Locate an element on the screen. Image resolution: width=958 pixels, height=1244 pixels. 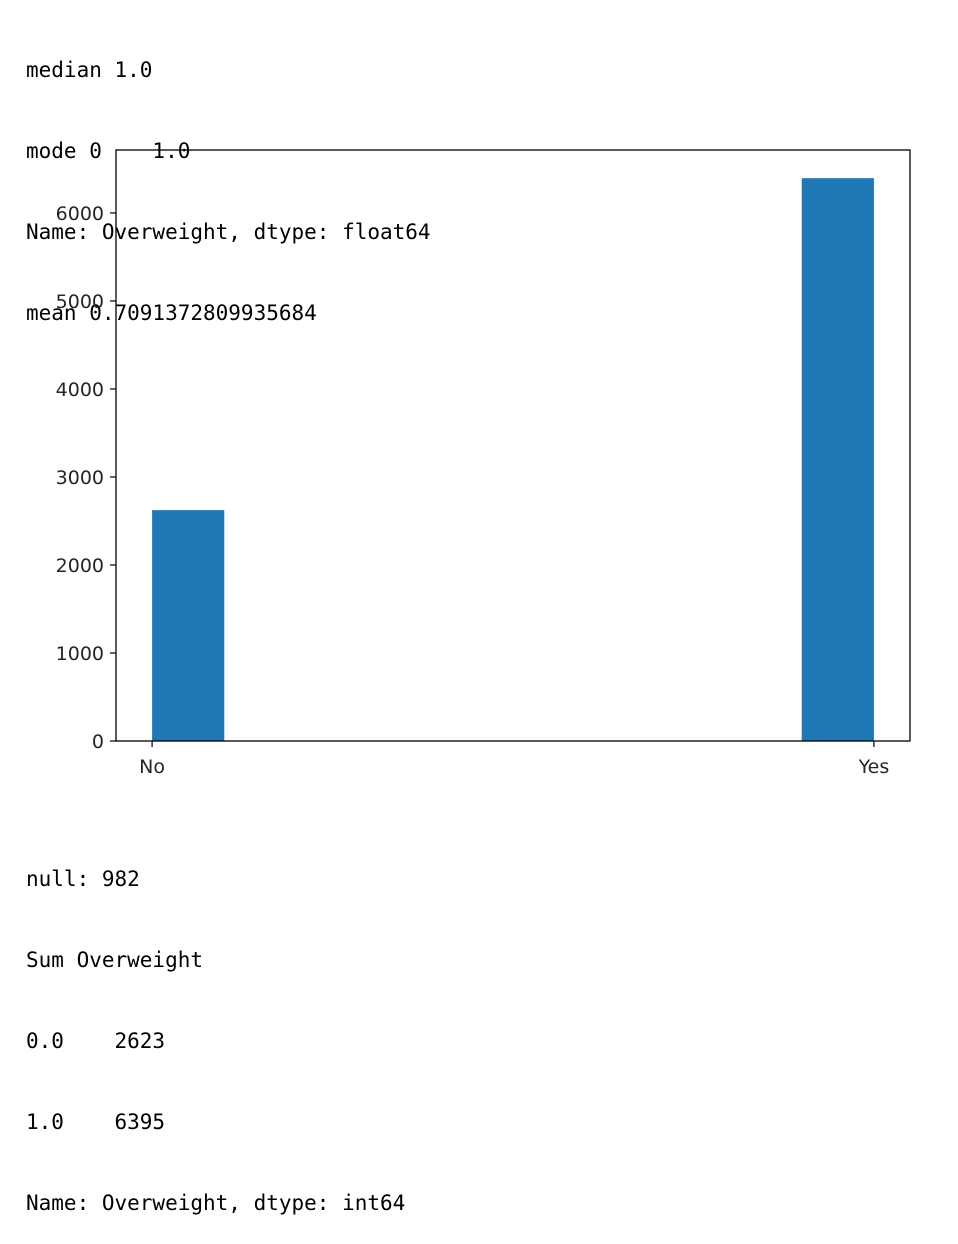
output-line-mean: mean 0.7091372809935684 is located at coordinates (171, 313).